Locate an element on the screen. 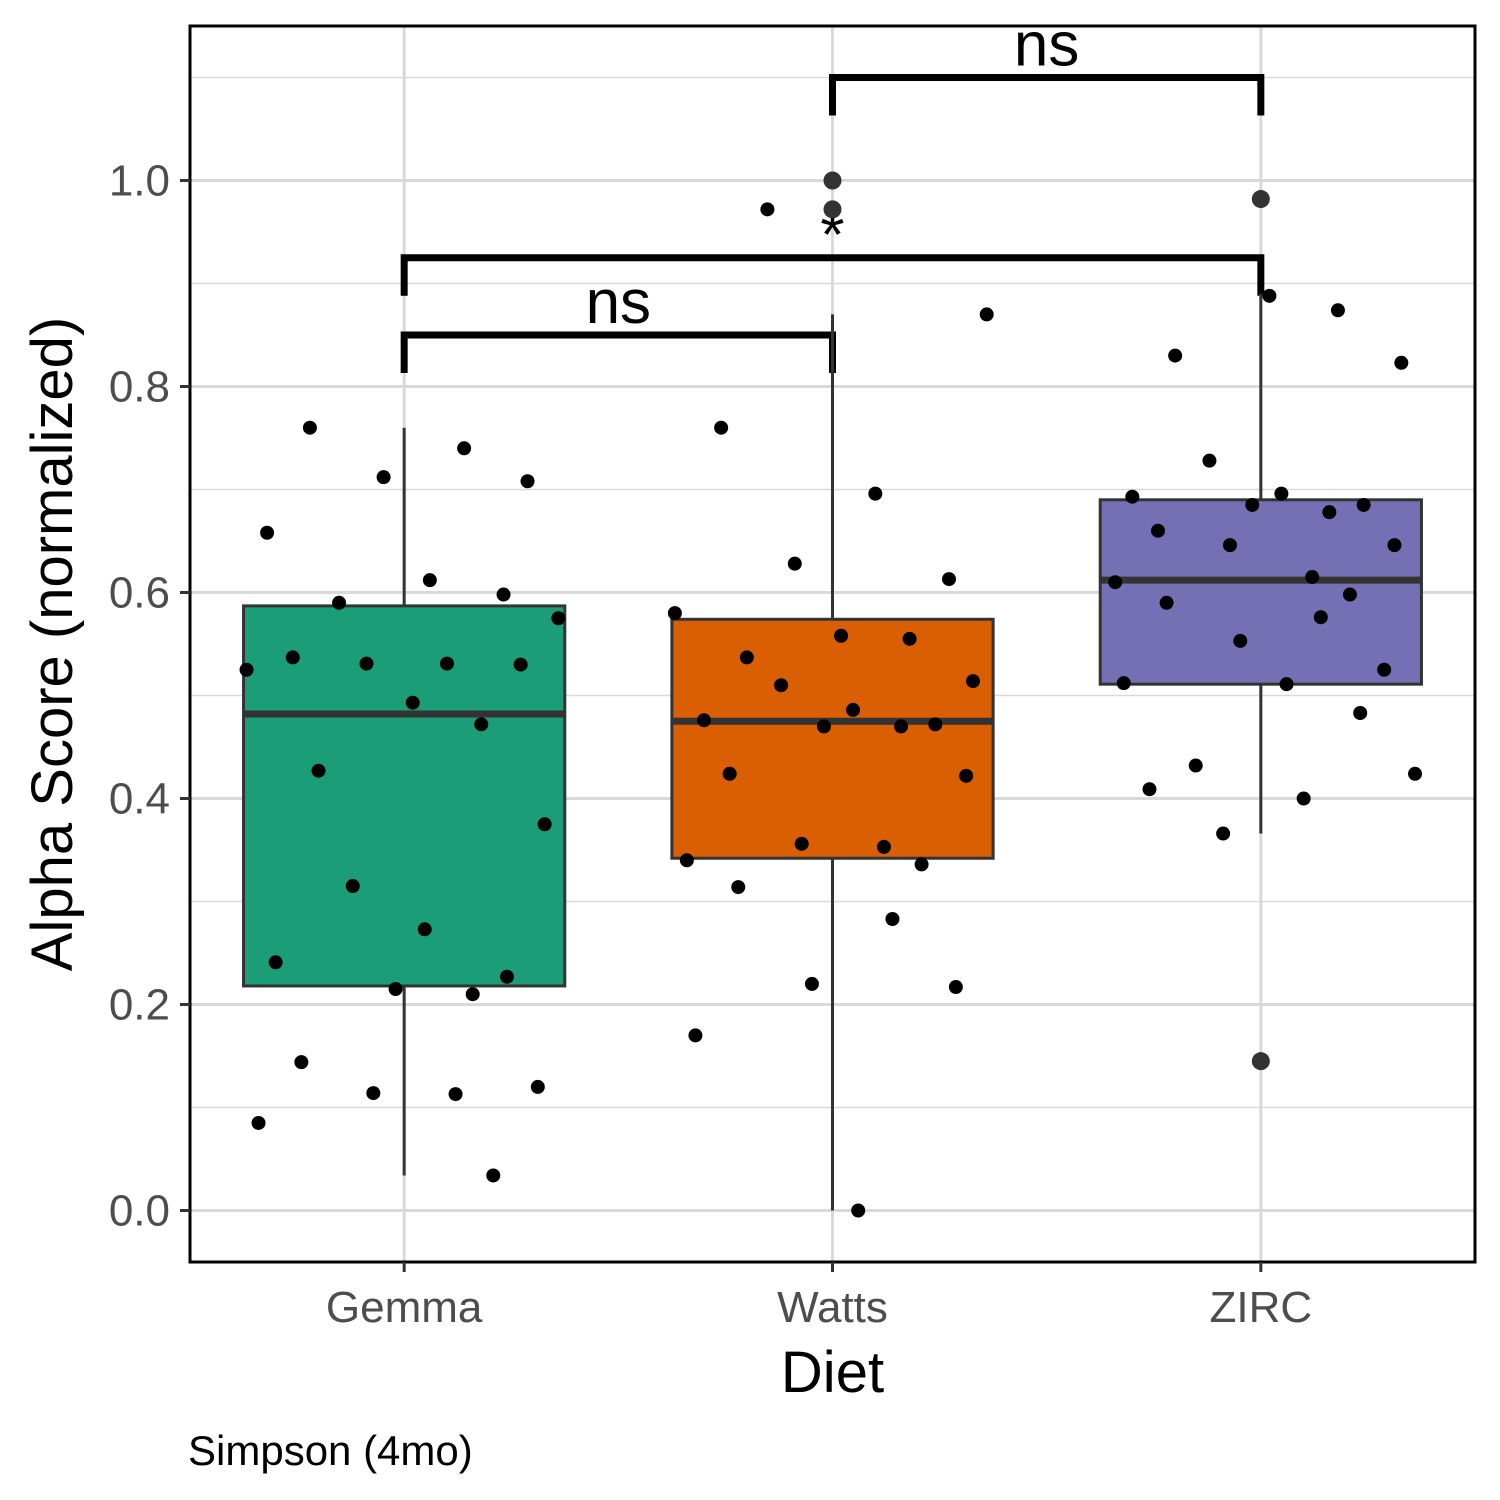  x-tick-label: ZIRC is located at coordinates (1261, 1307).